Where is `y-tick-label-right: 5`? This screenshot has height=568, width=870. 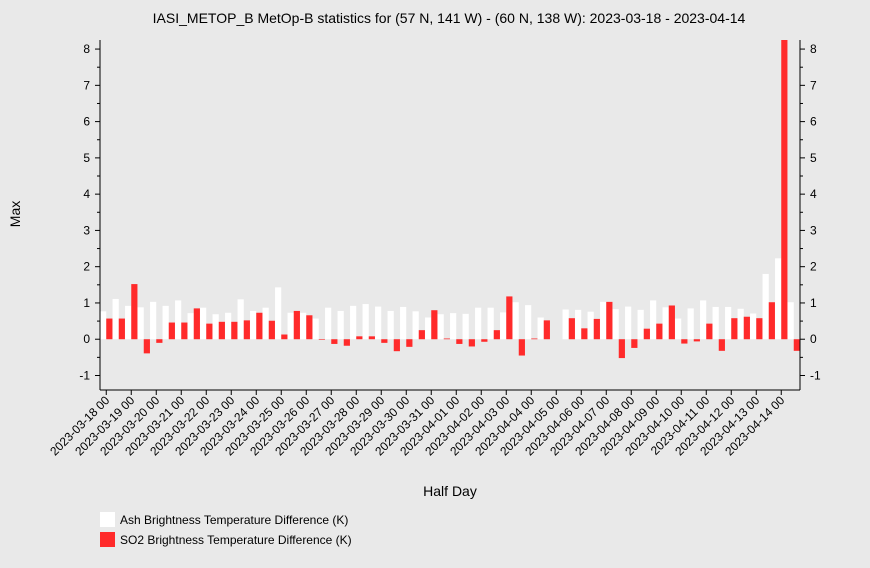
y-tick-label-right: 5 is located at coordinates (813, 158).